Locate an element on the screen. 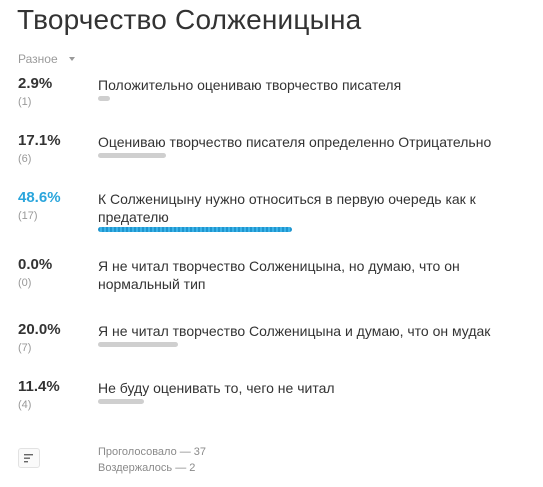 Image resolution: width=543 pixels, height=487 pixels. list-icon is located at coordinates (28, 457).